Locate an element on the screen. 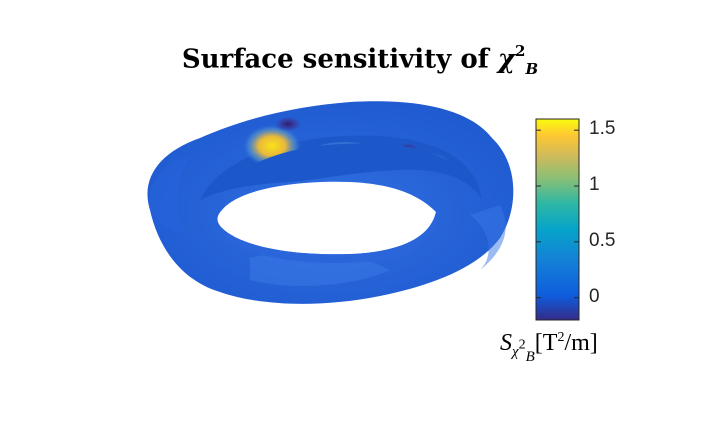 Image resolution: width=720 pixels, height=432 pixels. chart-title-superscript: 2 is located at coordinates (520, 51).